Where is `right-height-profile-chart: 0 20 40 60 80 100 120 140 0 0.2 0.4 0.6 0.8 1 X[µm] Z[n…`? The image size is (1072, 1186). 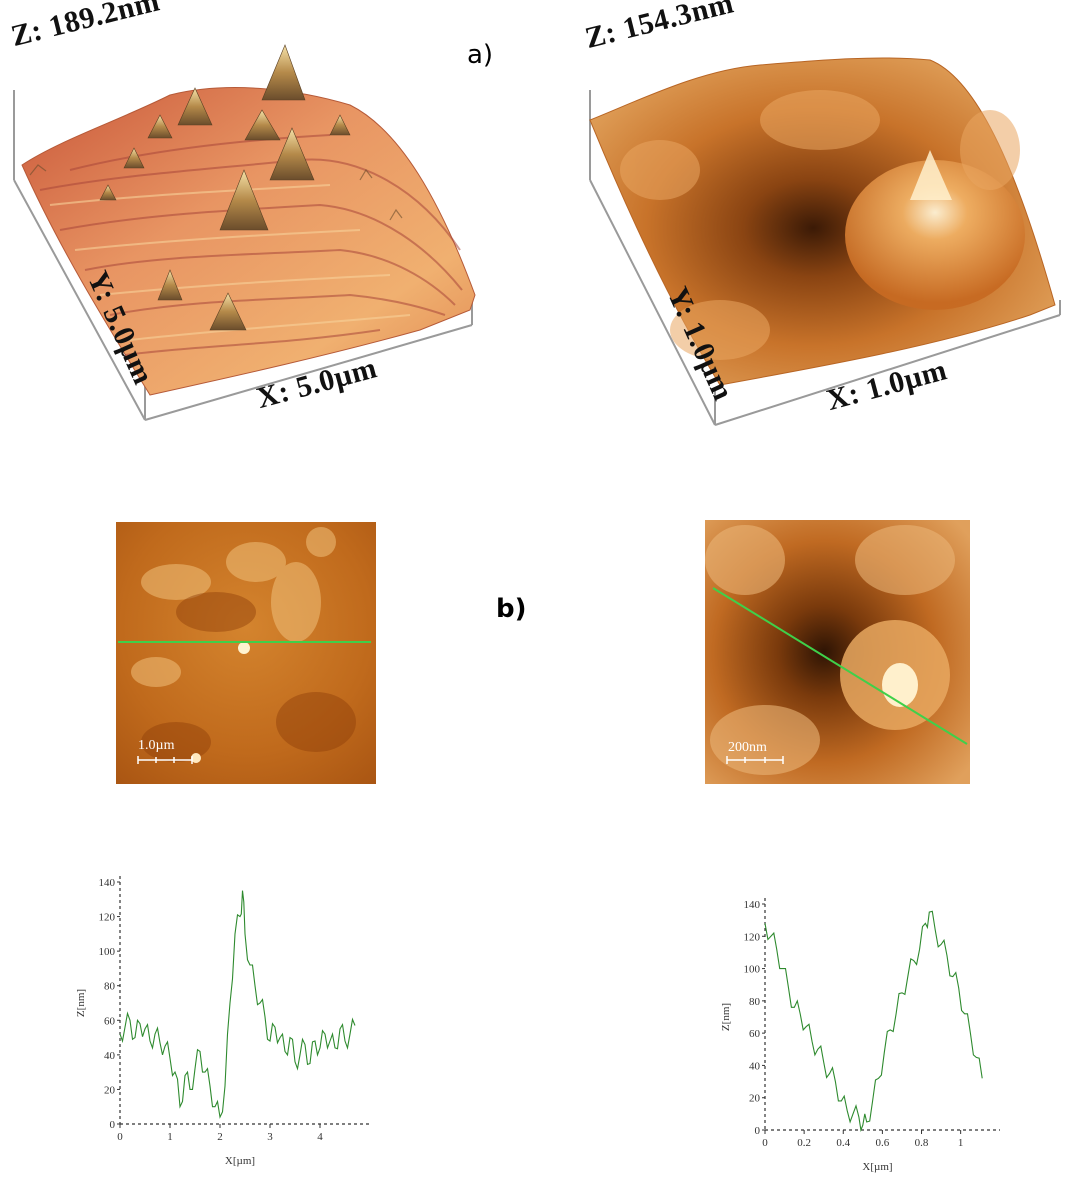 right-height-profile-chart: 0 20 40 60 80 100 120 140 0 0.2 0.4 0.6 0.8 1 X[µm] Z[n… is located at coordinates (860, 1035).